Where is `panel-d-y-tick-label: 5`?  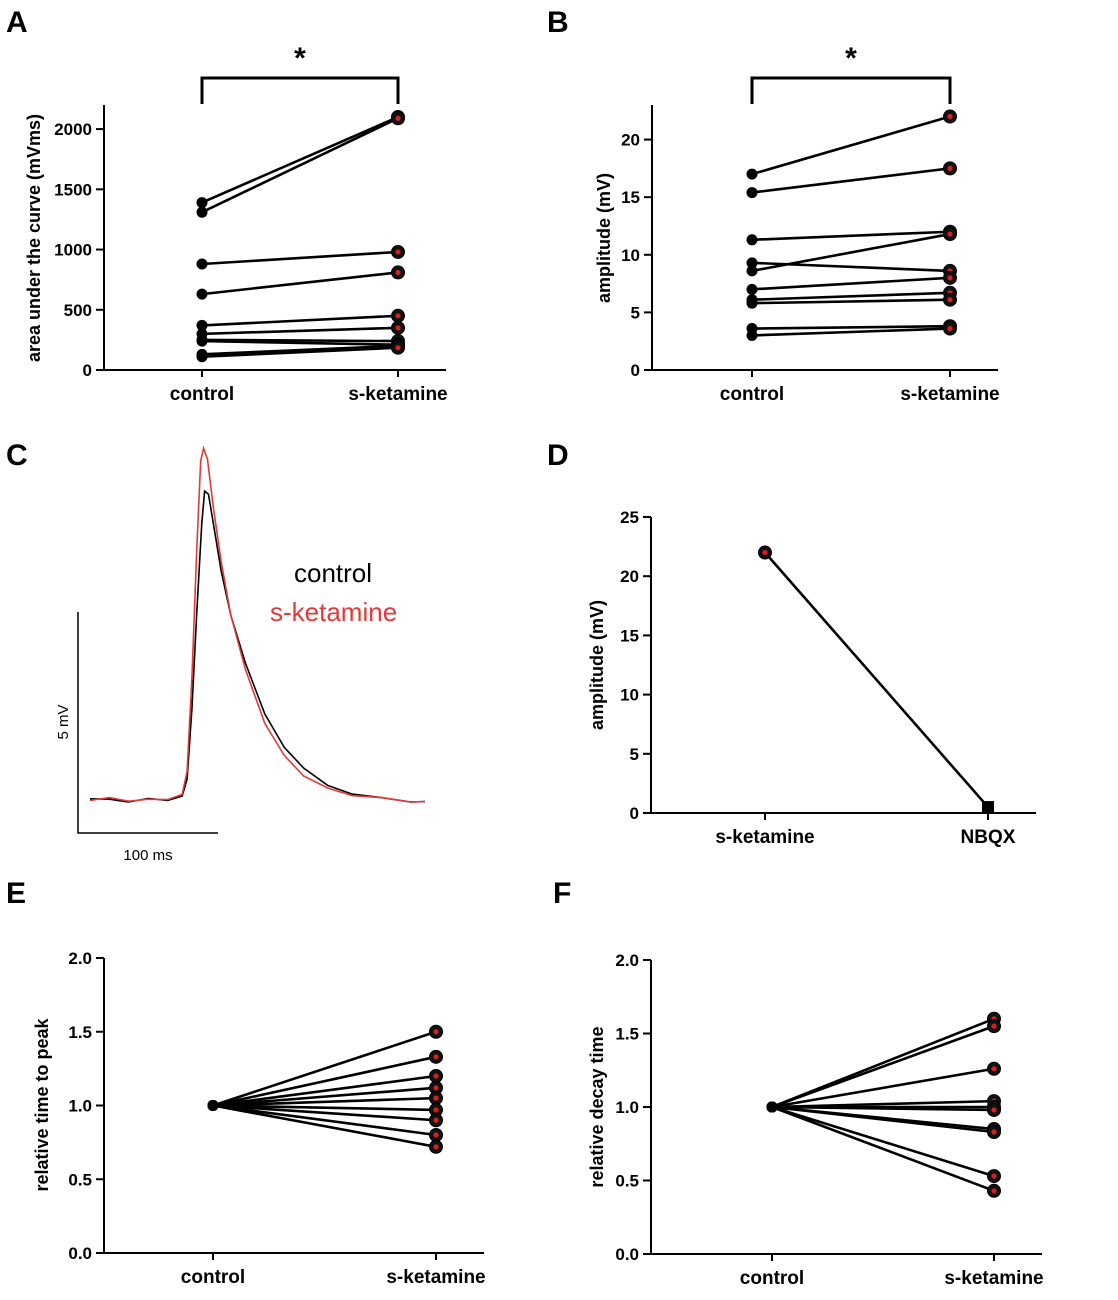
panel-d-y-tick-label: 5 is located at coordinates (634, 754).